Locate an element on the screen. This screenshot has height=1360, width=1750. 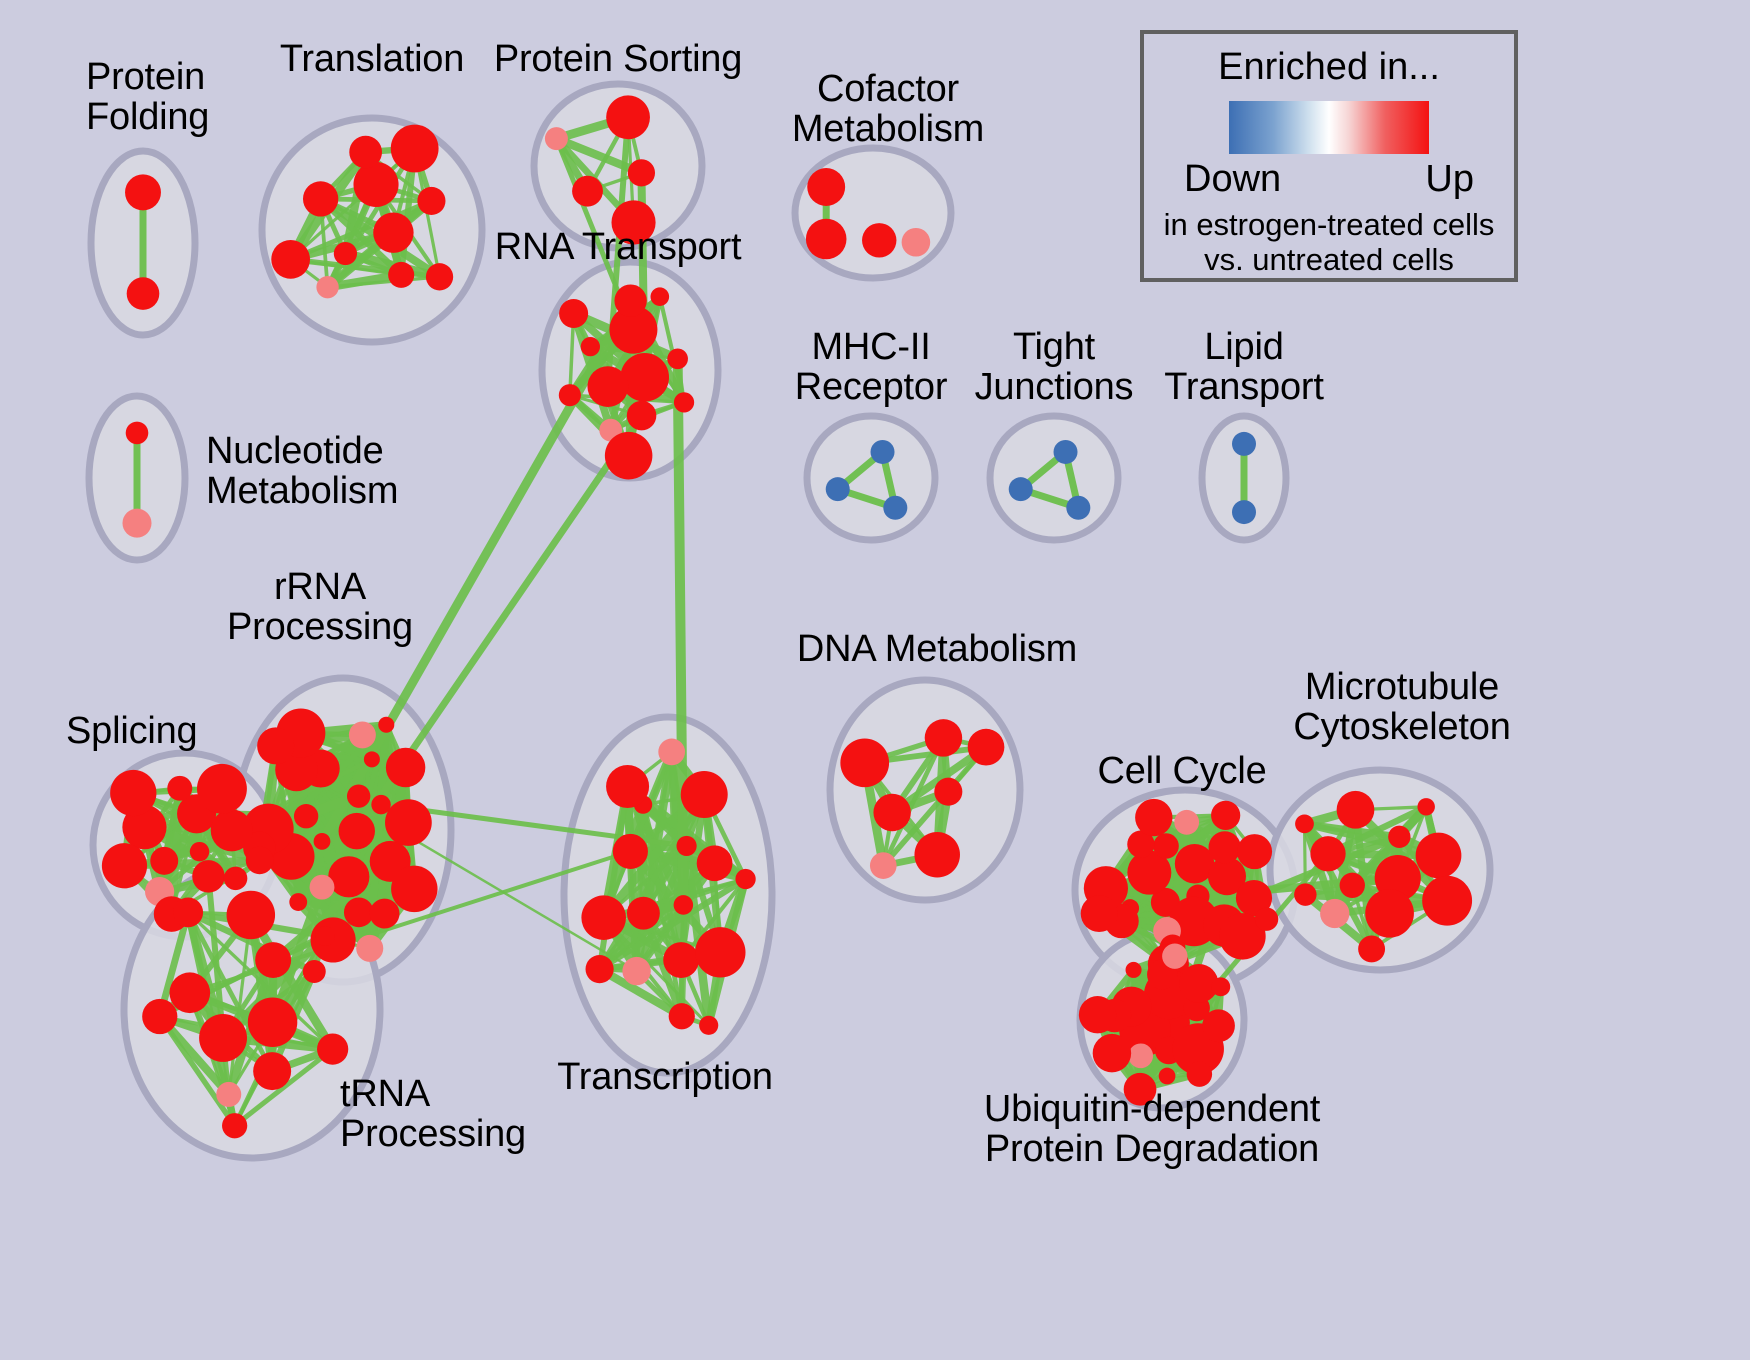
cluster-label-trna-processing: tRNA Processing is located at coordinates (433, 1114).